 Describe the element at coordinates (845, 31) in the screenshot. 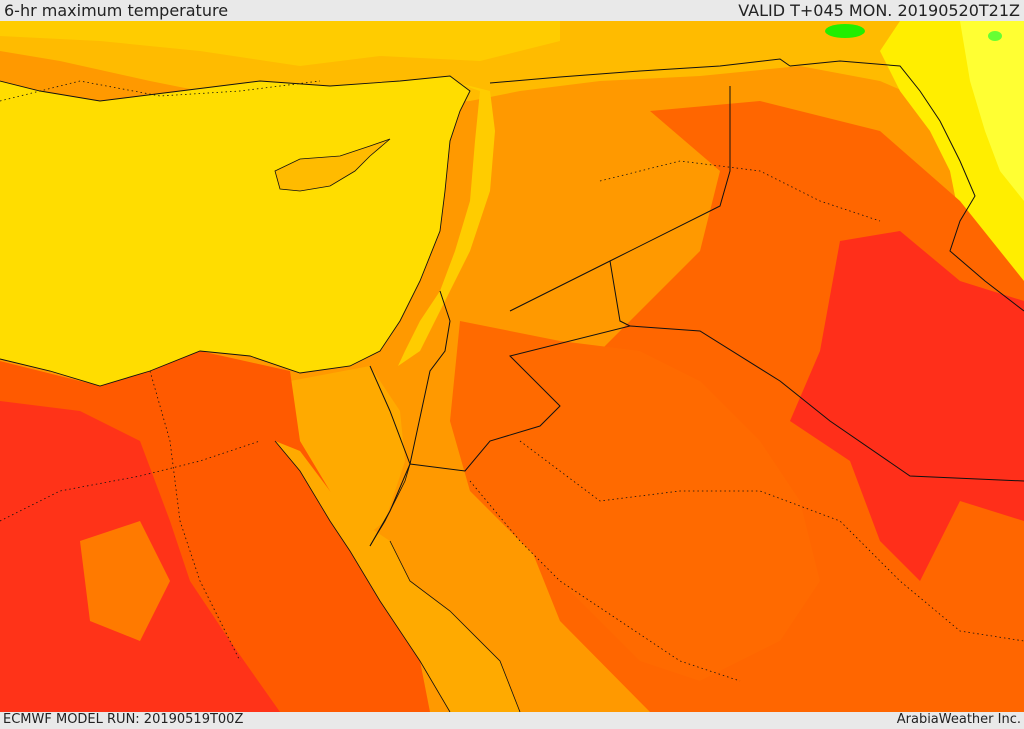

I see `green-spot` at that location.